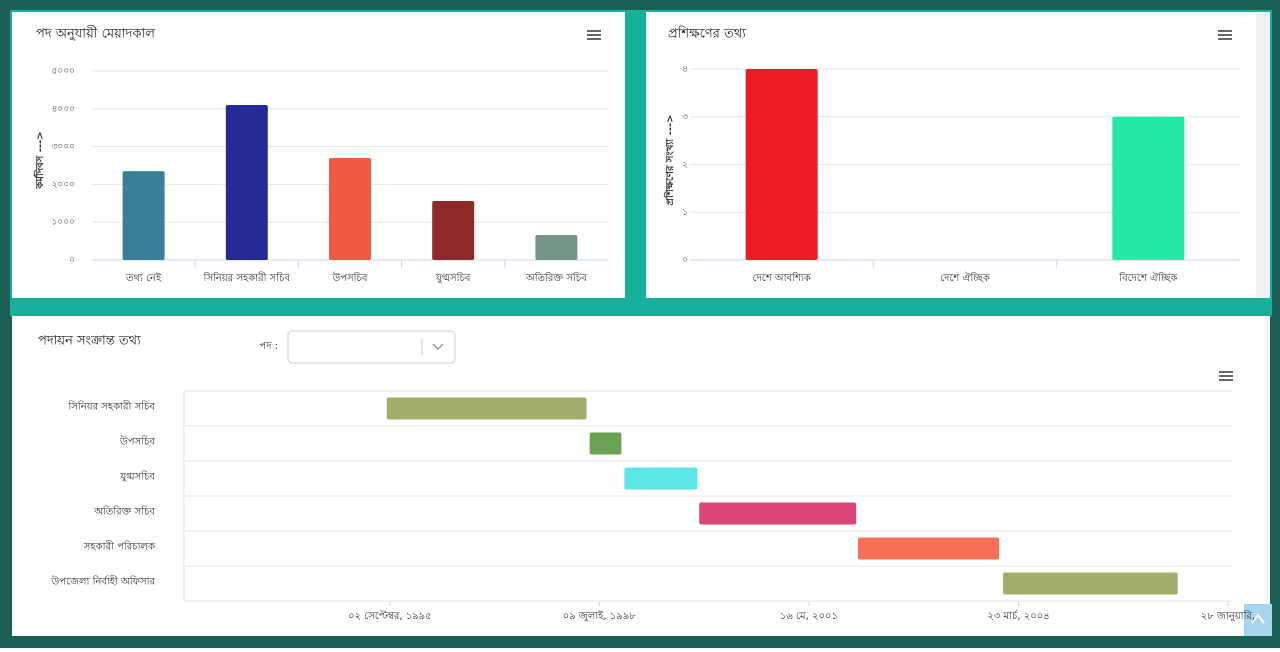  What do you see at coordinates (63, 223) in the screenshot?
I see `y-tick-label: ১০০০` at bounding box center [63, 223].